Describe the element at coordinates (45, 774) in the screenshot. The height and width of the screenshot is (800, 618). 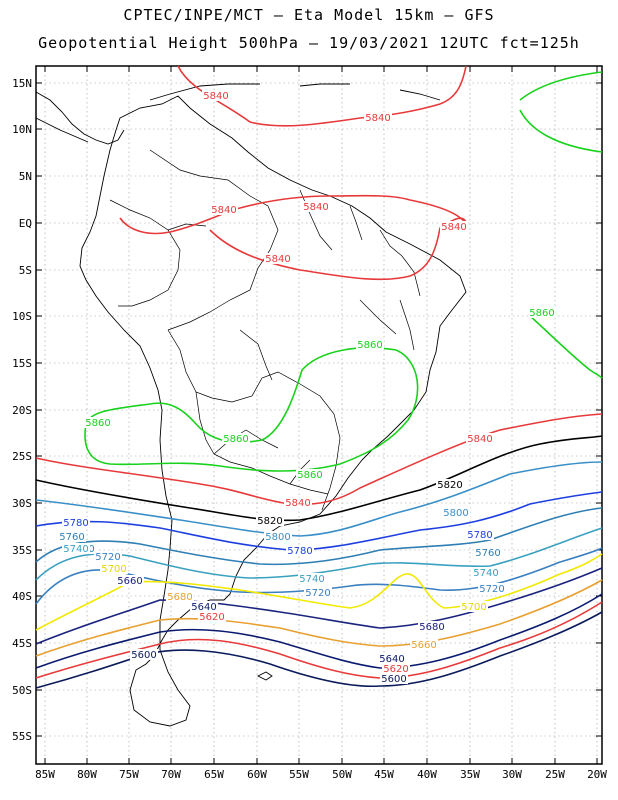
I see `lon-label: 85W` at that location.